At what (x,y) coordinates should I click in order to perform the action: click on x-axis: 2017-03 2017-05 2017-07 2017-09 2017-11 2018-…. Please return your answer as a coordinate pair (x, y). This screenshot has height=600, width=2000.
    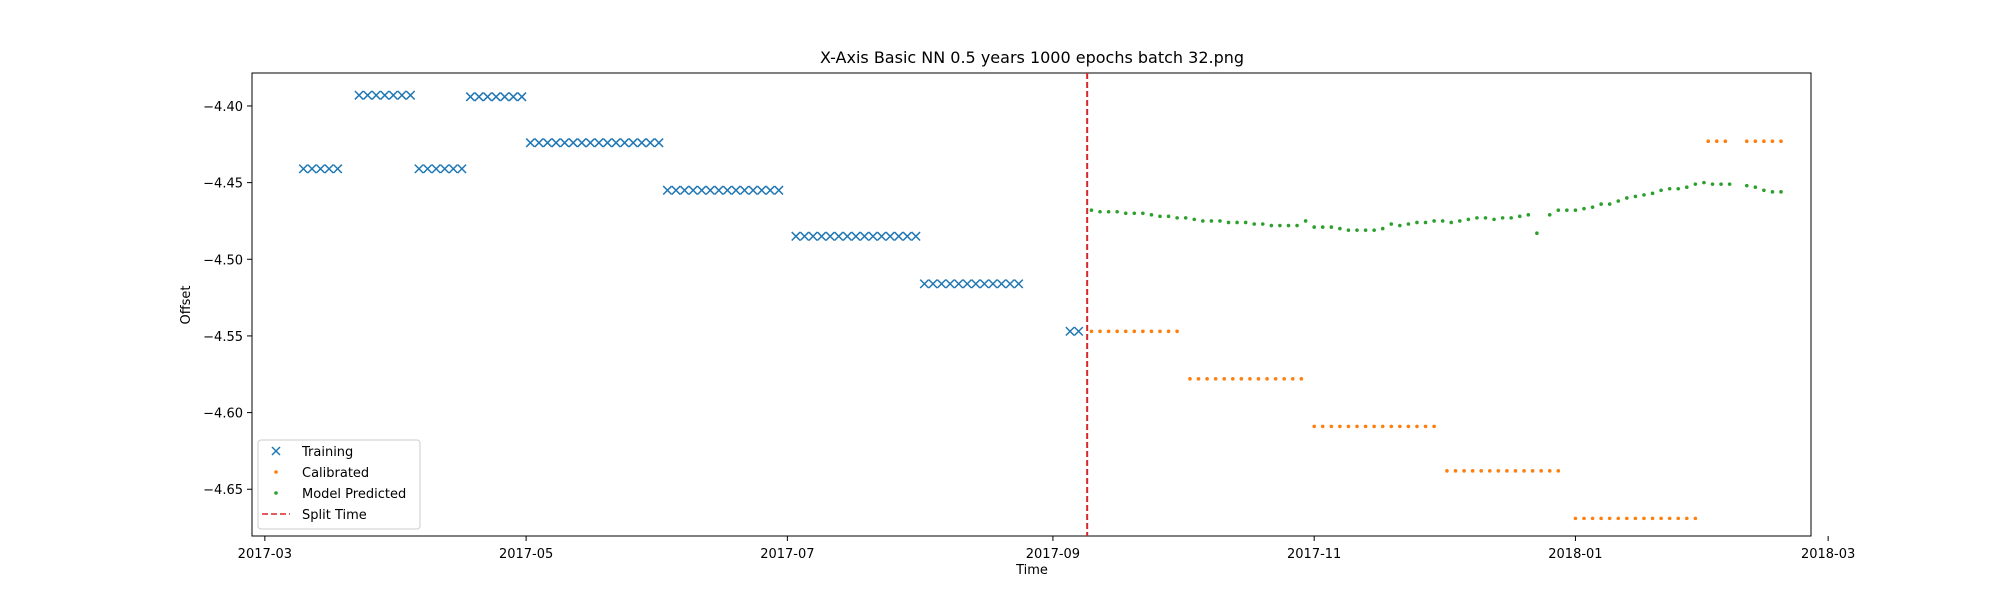
    Looking at the image, I should click on (1046, 549).